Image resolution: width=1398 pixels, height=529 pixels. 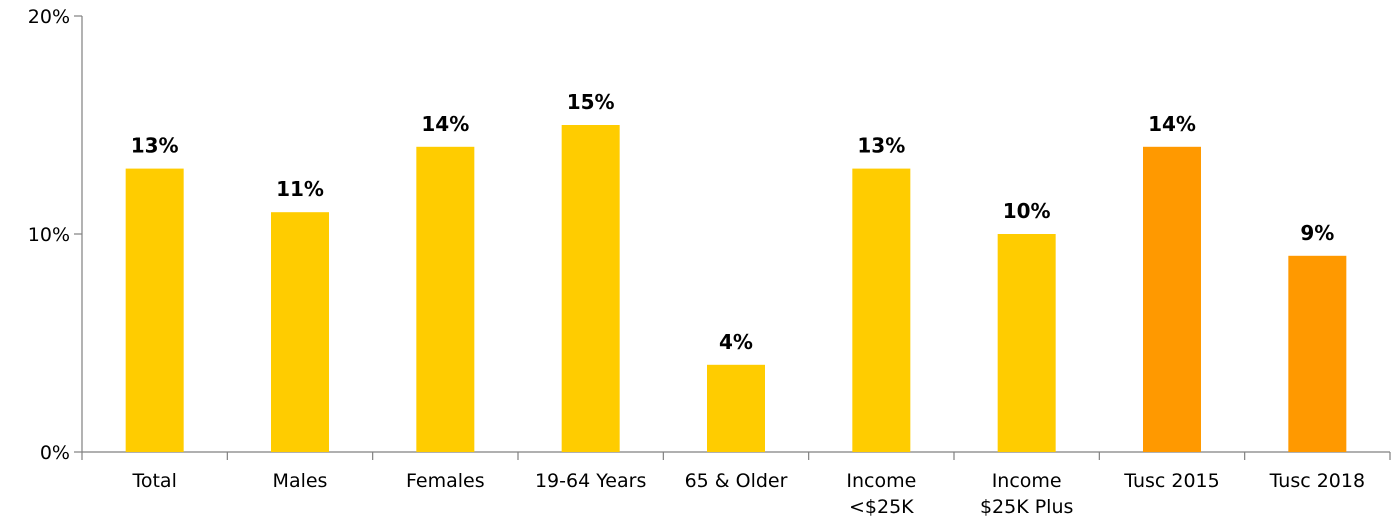 What do you see at coordinates (1026, 494) in the screenshot?
I see `category-label: Income $25K Plus` at bounding box center [1026, 494].